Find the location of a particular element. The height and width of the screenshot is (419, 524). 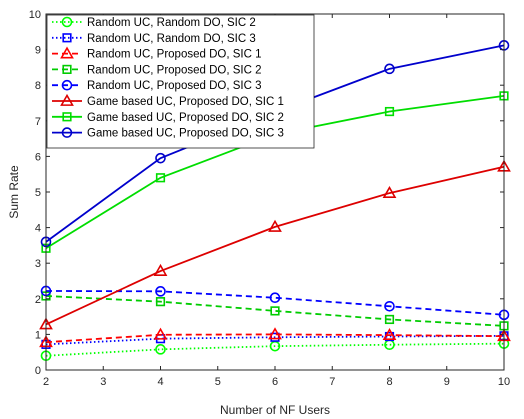

x-tick-label: 10 is located at coordinates (504, 382).